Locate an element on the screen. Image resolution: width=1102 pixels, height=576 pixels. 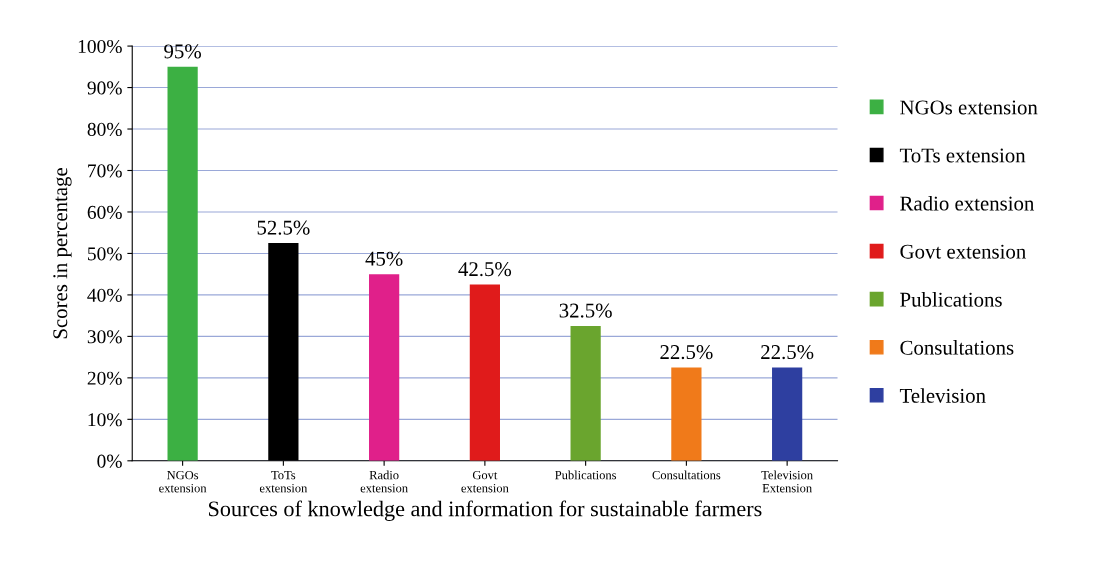
y-tick-label: 50% is located at coordinates (105, 254).